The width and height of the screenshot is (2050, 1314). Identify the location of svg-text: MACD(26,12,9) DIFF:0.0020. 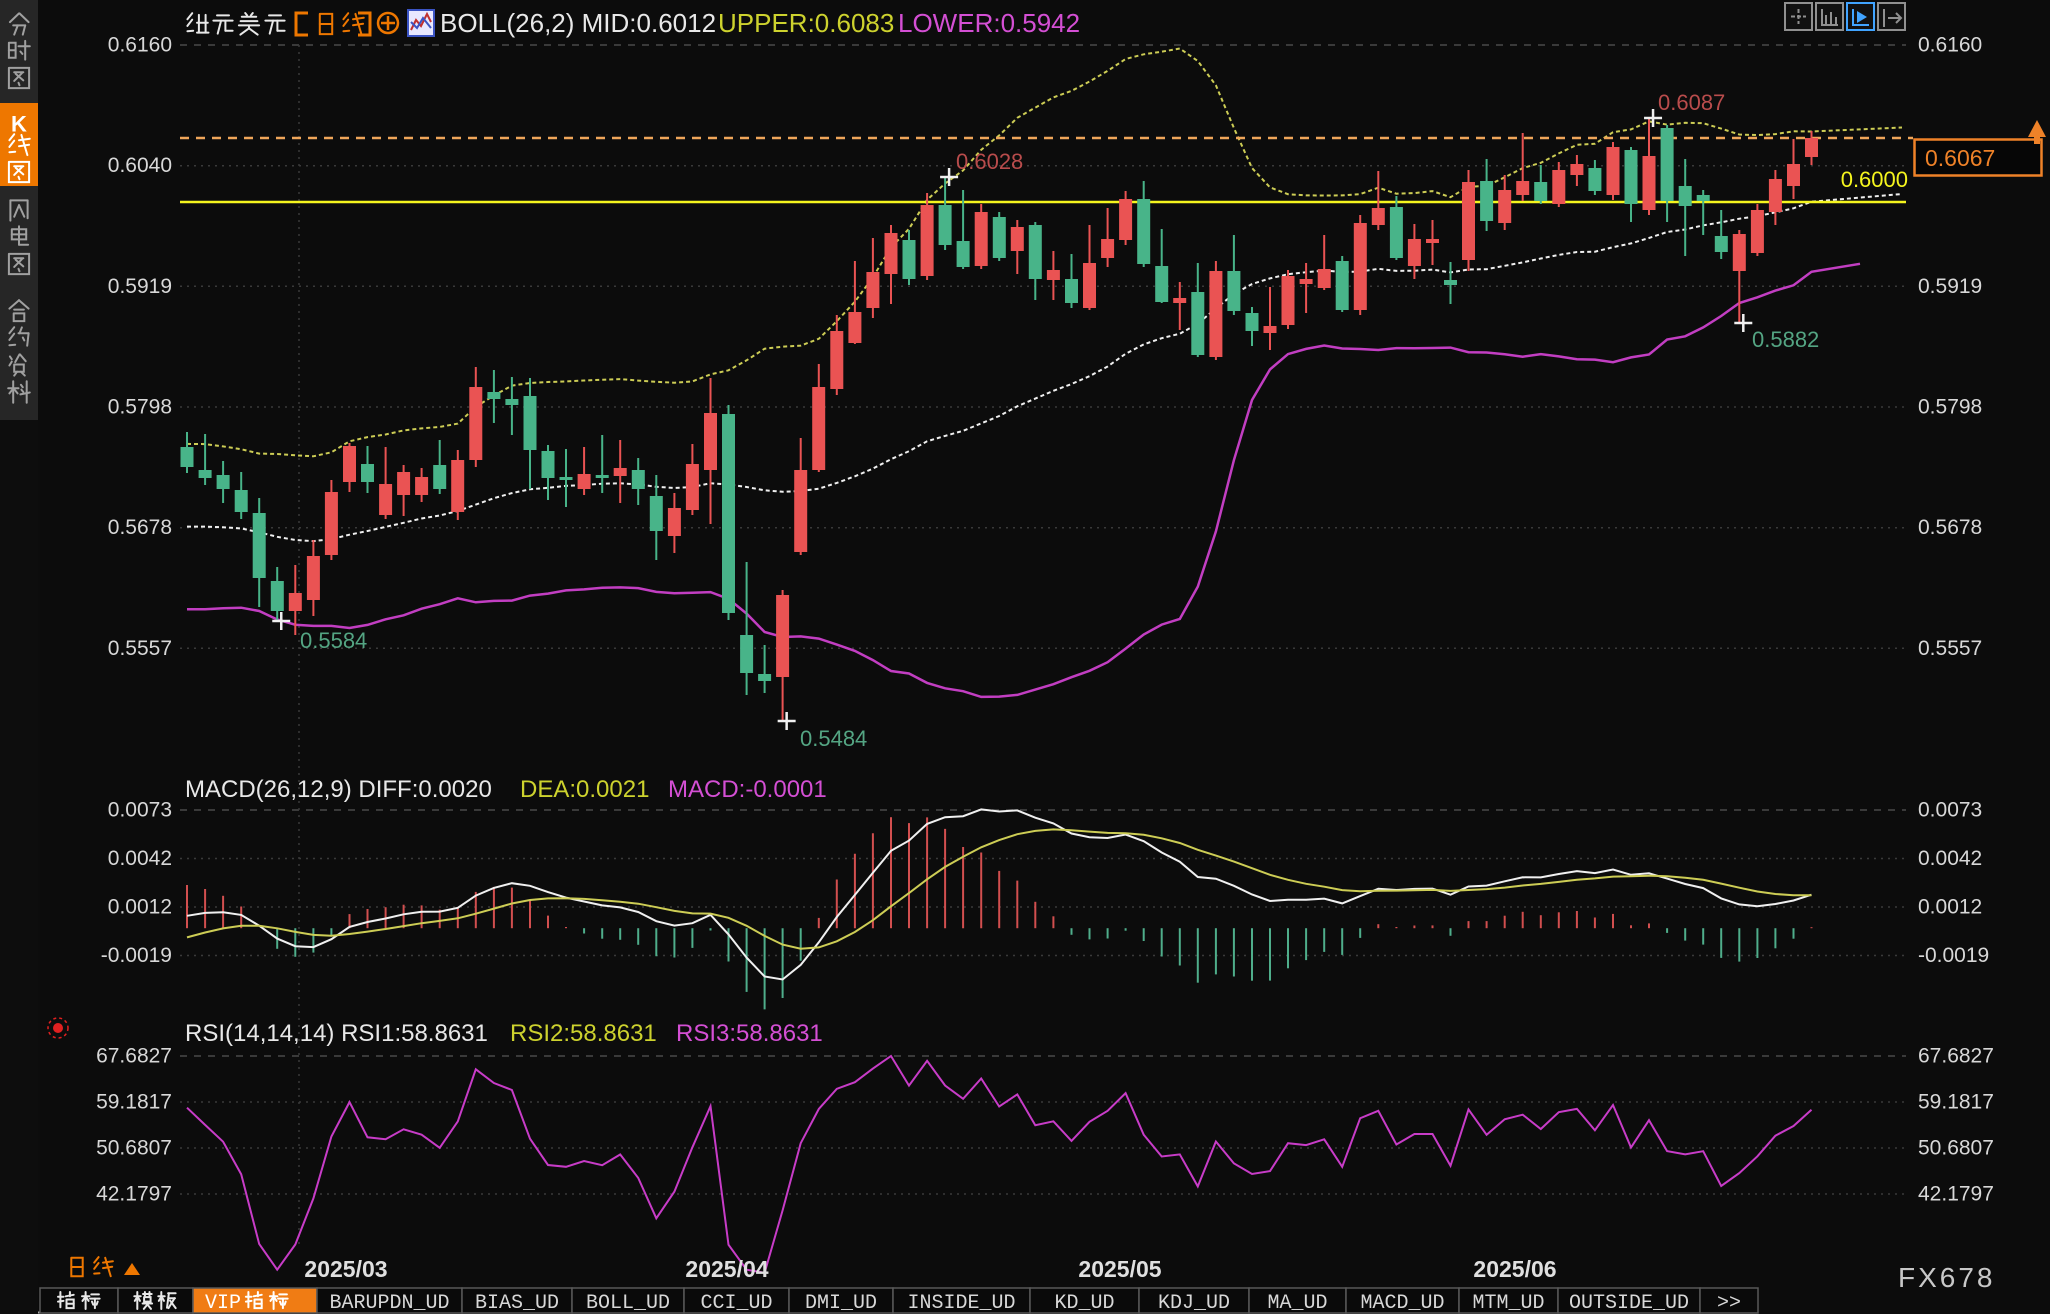
(338, 789).